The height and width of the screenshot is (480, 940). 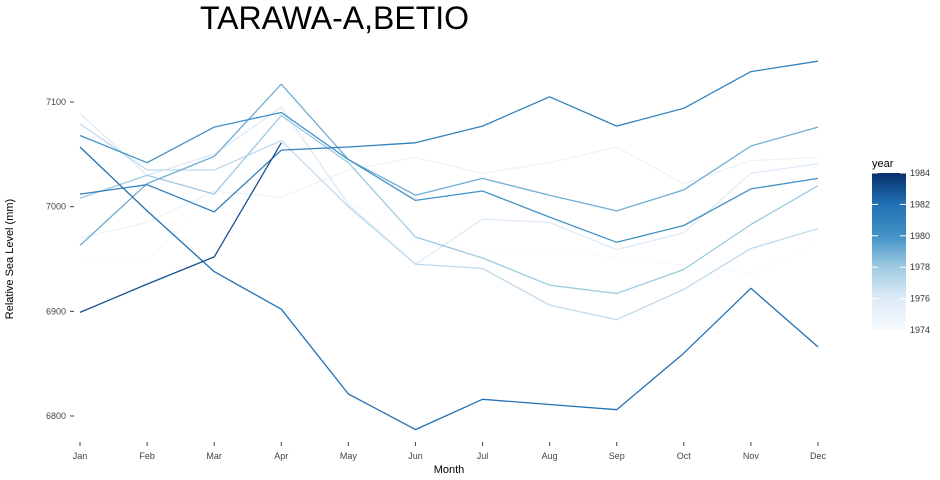 What do you see at coordinates (617, 456) in the screenshot?
I see `x-tick-label: Sep` at bounding box center [617, 456].